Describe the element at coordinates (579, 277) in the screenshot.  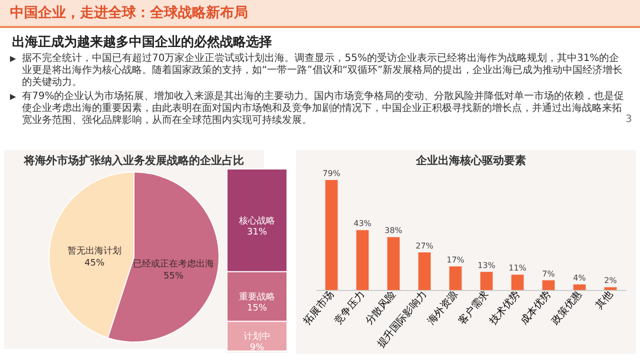
I see `data-label: 4%` at that location.